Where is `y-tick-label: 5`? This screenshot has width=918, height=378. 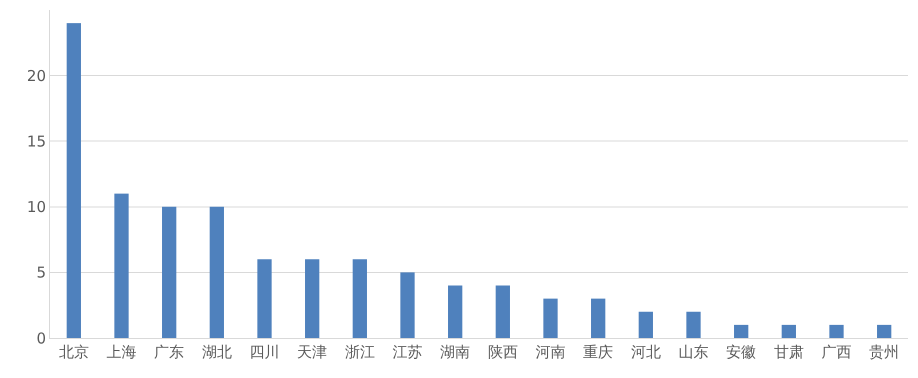
y-tick-label: 5 is located at coordinates (41, 273).